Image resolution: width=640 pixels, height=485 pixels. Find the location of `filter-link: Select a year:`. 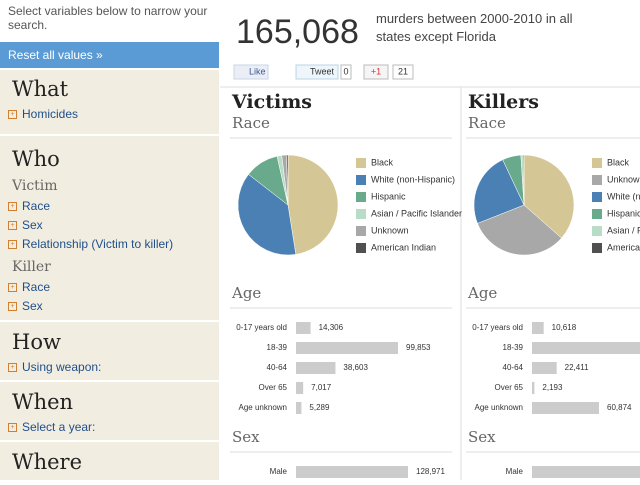

filter-link: Select a year: is located at coordinates (59, 427).